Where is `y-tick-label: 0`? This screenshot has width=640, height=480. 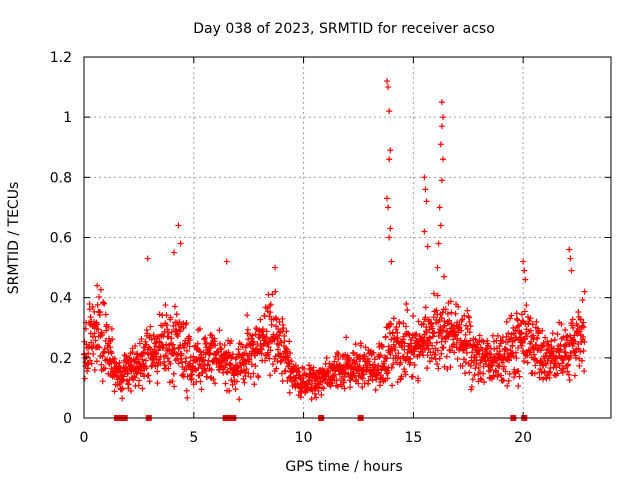
y-tick-label: 0 is located at coordinates (67, 419).